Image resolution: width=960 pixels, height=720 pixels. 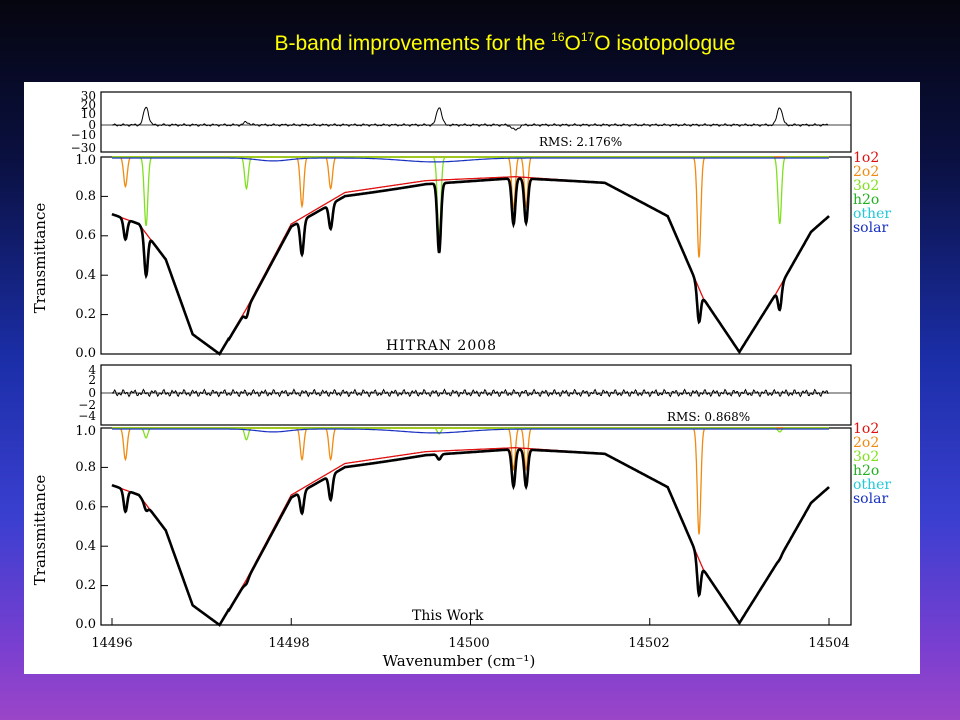 What do you see at coordinates (870, 499) in the screenshot?
I see `bot-legend-solar: solar` at bounding box center [870, 499].